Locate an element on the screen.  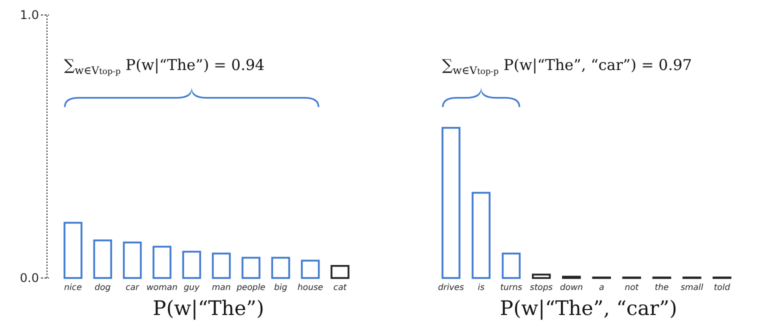
x-tick-label: stops is located at coordinates (542, 288).